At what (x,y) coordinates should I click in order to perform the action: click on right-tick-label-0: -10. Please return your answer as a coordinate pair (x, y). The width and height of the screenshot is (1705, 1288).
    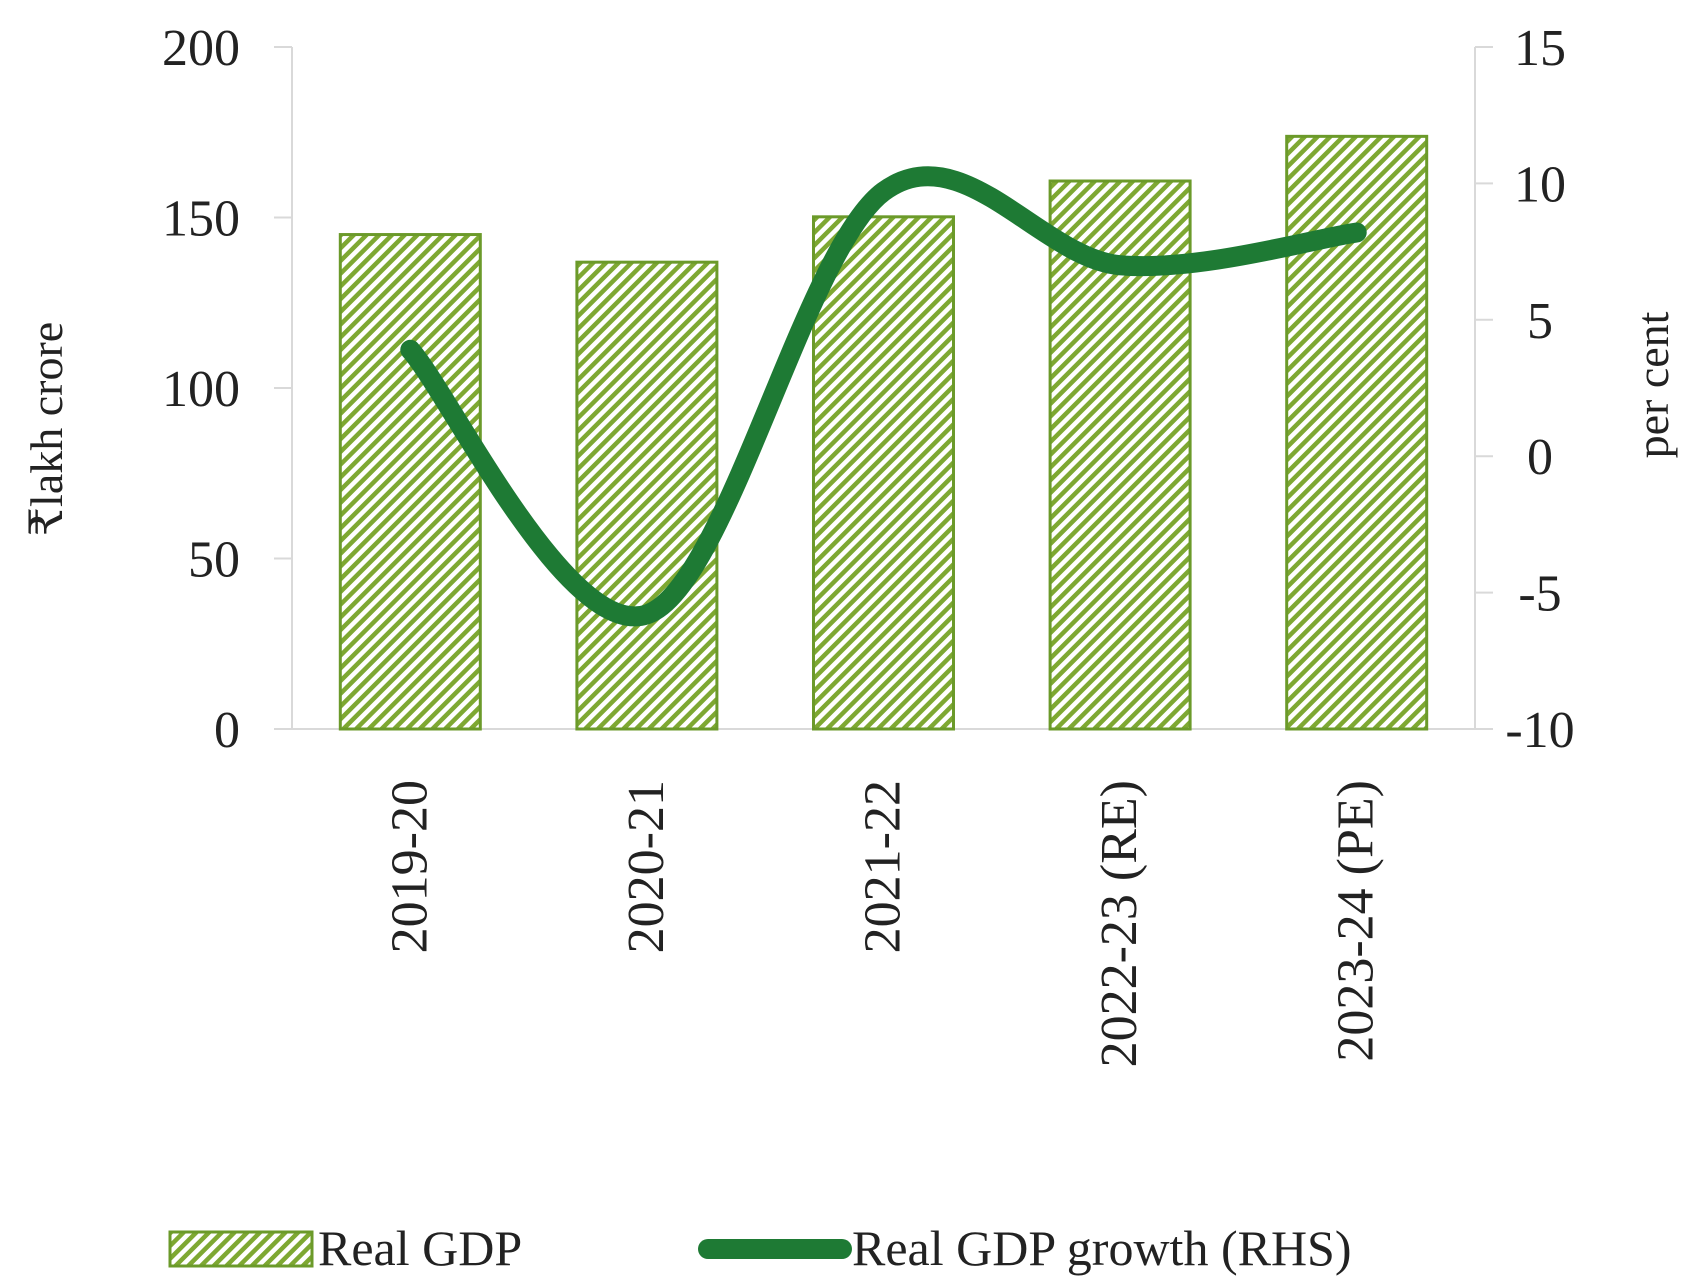
    Looking at the image, I should click on (1539, 730).